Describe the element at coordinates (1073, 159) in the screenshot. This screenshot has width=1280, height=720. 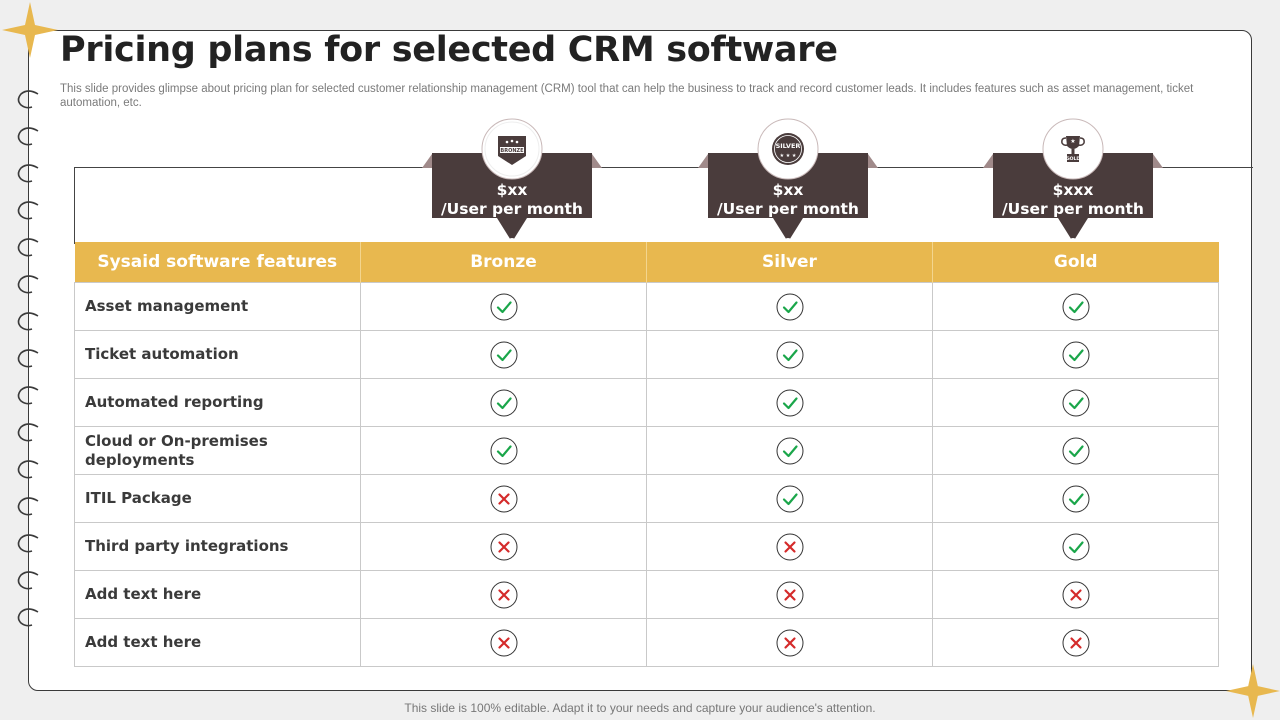
I see `badge-label: GOLD` at that location.